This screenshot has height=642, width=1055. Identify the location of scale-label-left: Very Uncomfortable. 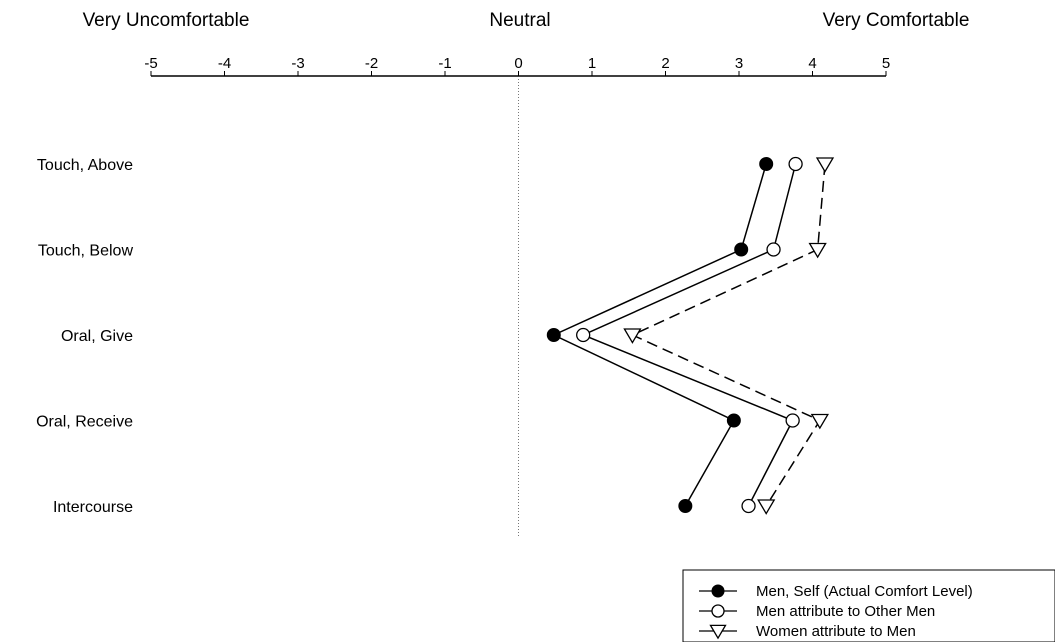
(166, 20).